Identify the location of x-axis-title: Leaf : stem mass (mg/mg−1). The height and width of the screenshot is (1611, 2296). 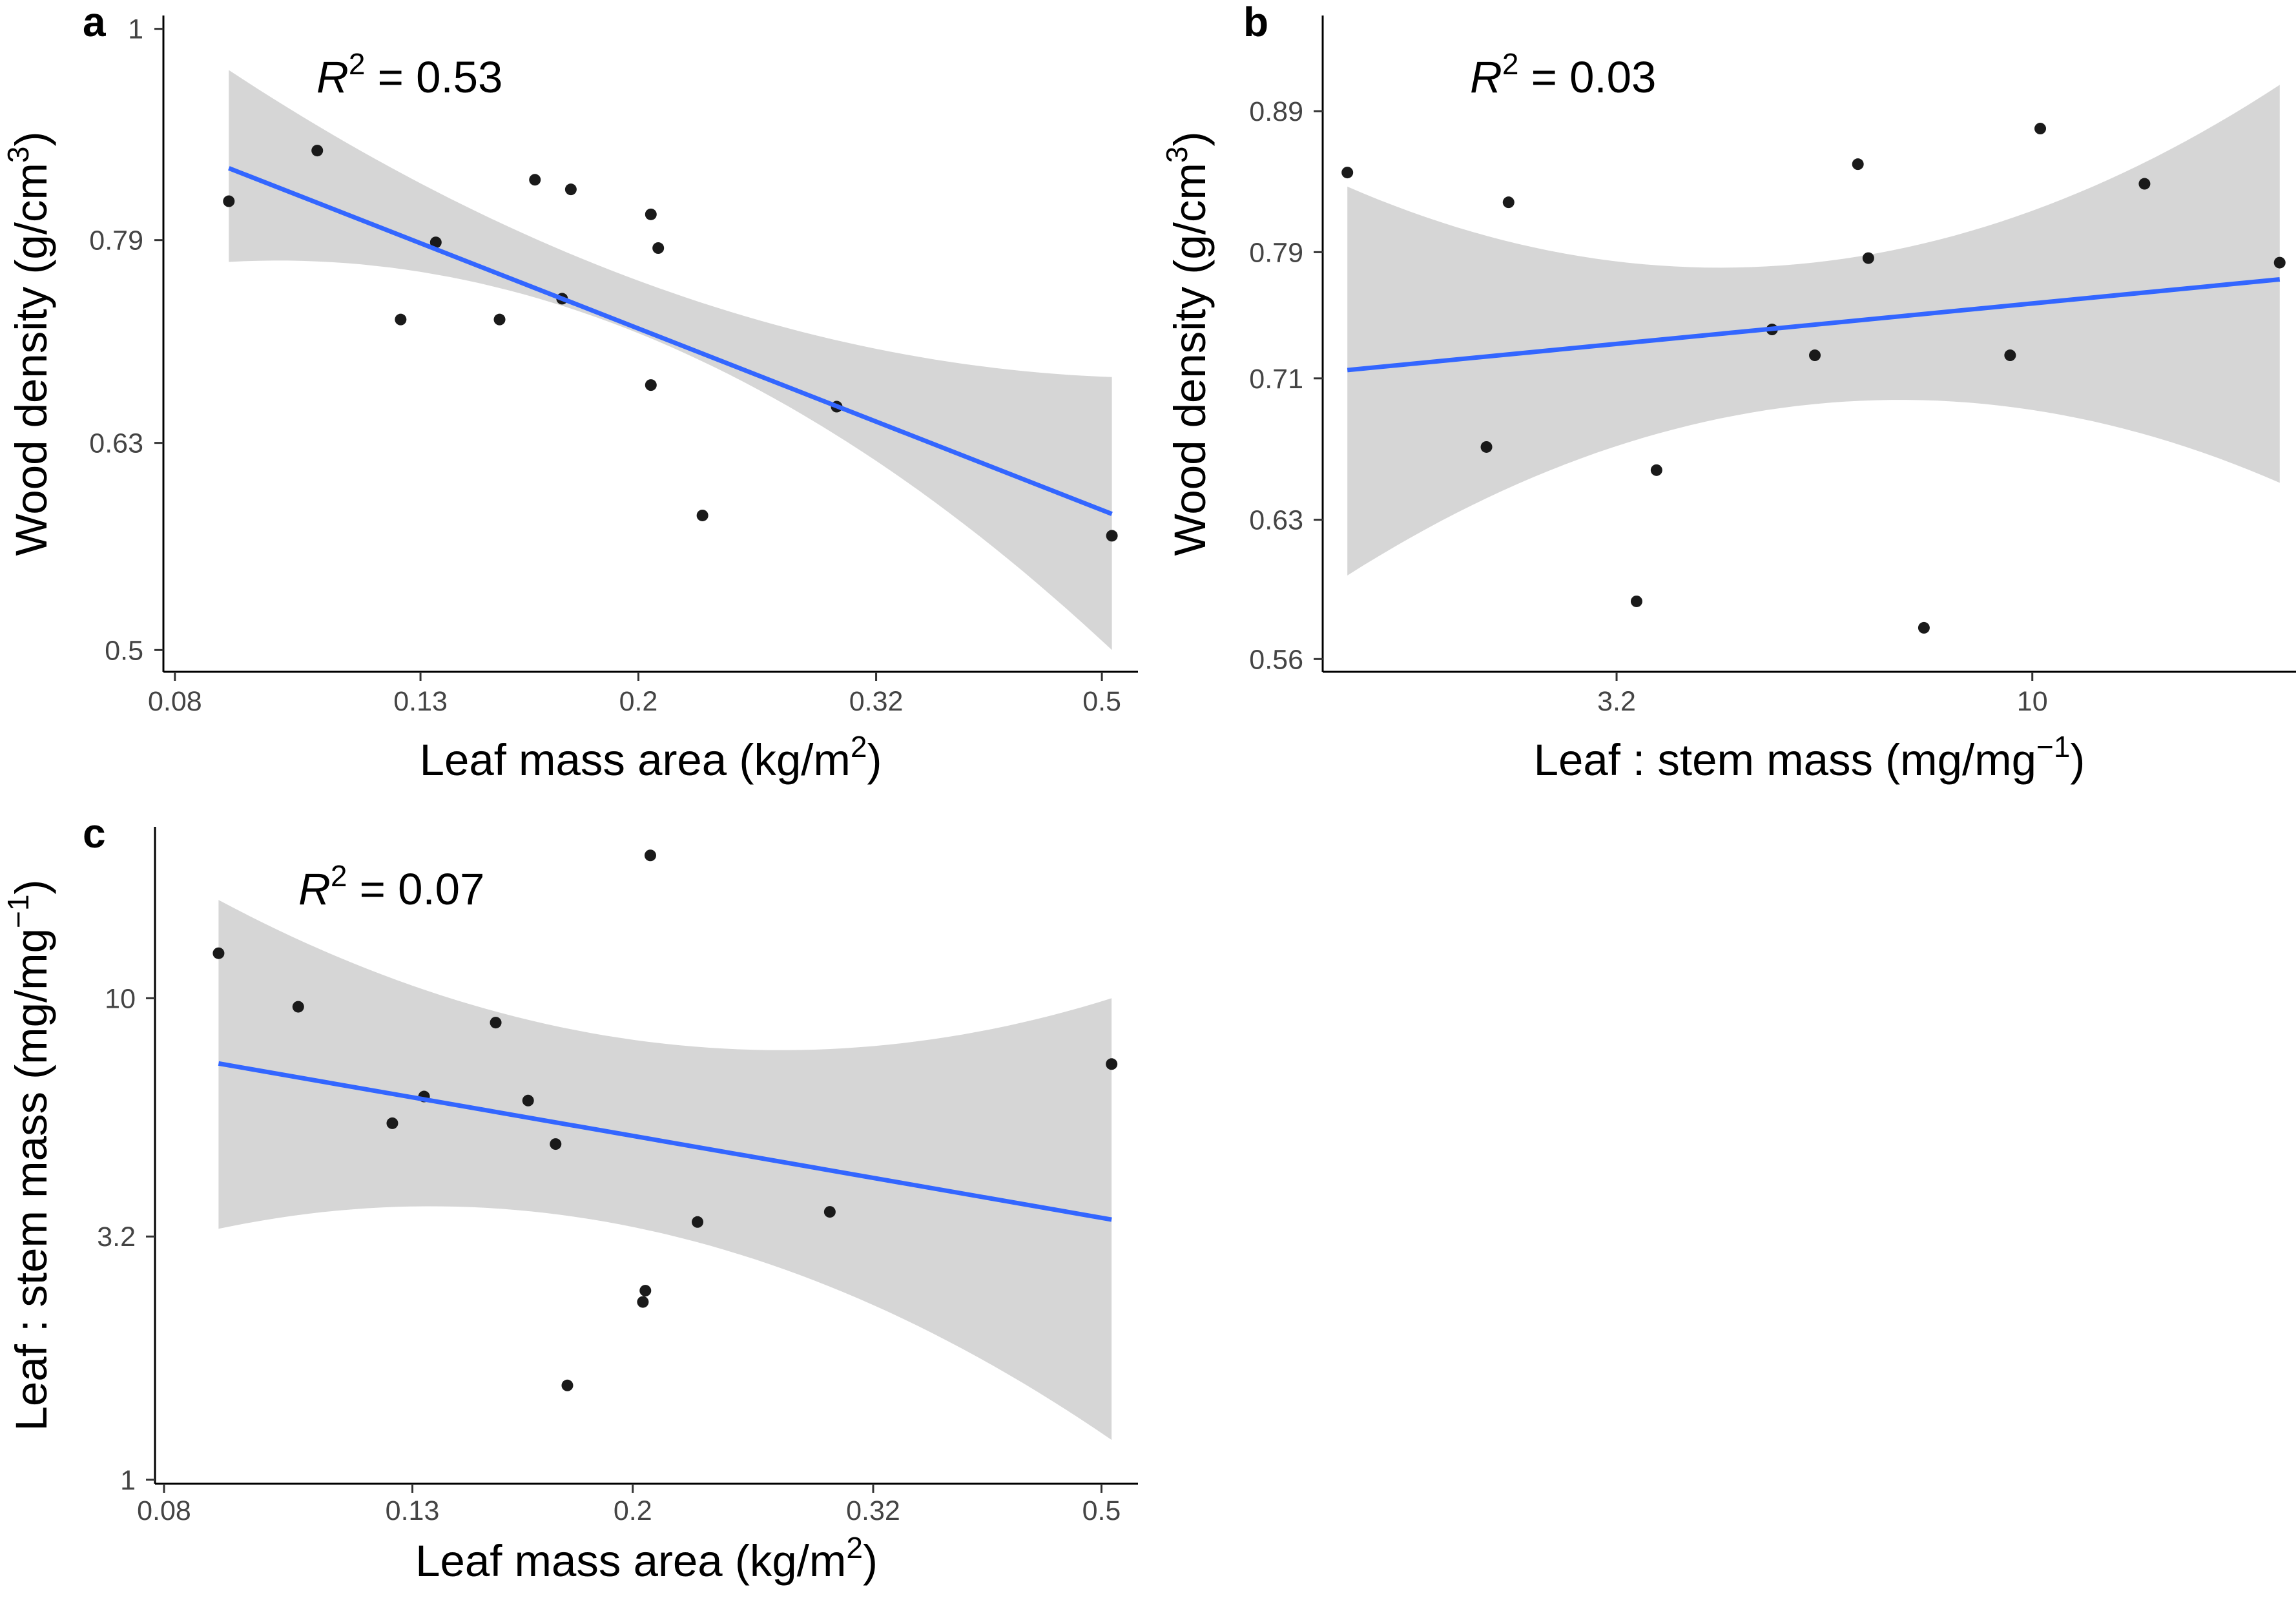
(1809, 757).